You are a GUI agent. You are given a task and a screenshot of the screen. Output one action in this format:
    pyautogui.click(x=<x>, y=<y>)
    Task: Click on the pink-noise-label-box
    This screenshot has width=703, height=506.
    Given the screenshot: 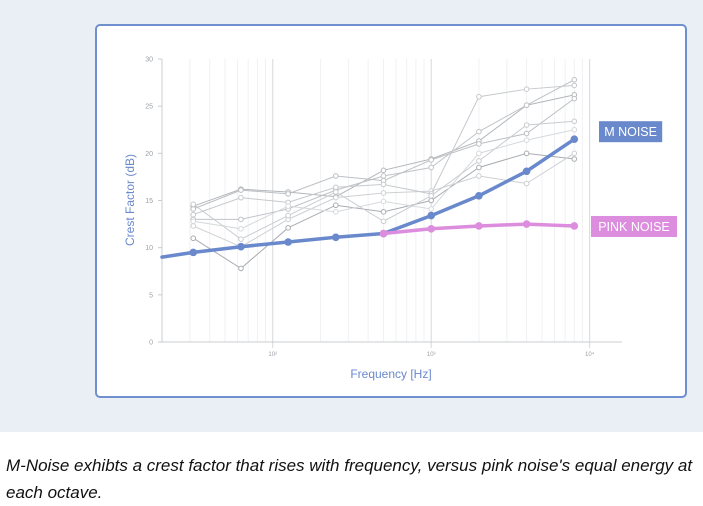 What is the action you would take?
    pyautogui.click(x=634, y=226)
    